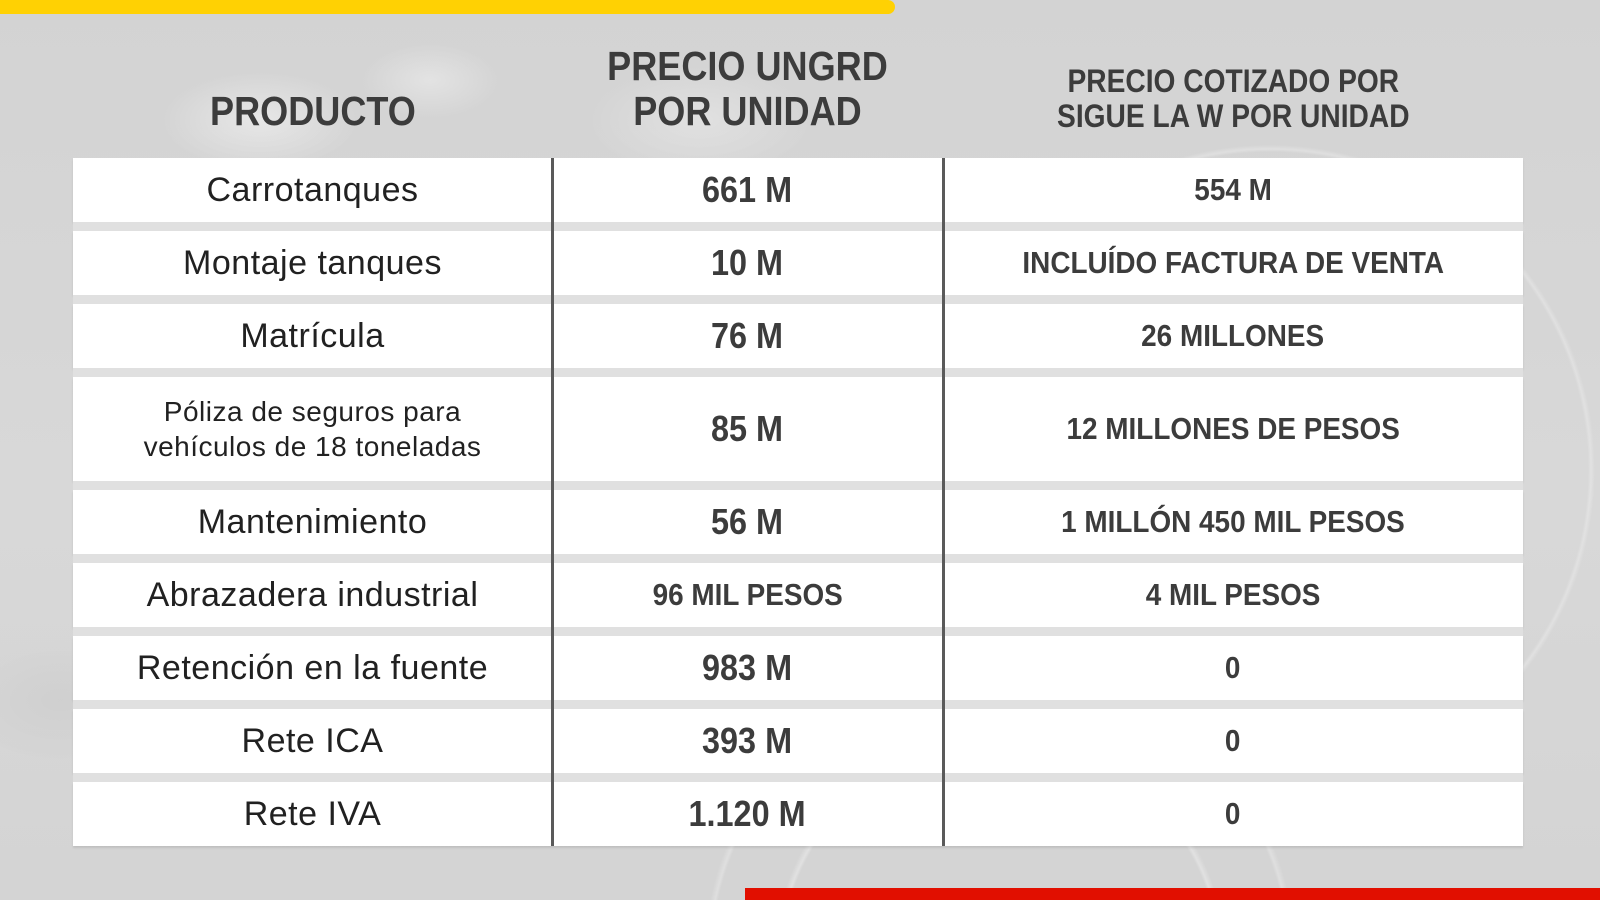 Image resolution: width=1600 pixels, height=900 pixels. Describe the element at coordinates (1172, 894) in the screenshot. I see `bottom-red-accent-bar` at that location.